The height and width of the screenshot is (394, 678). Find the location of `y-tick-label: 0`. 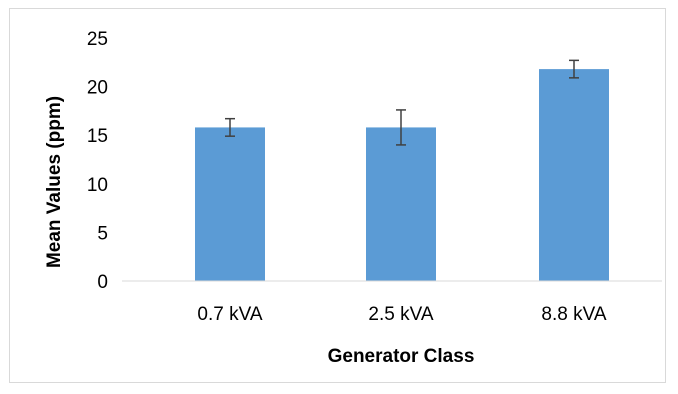

y-tick-label: 0 is located at coordinates (102, 282).